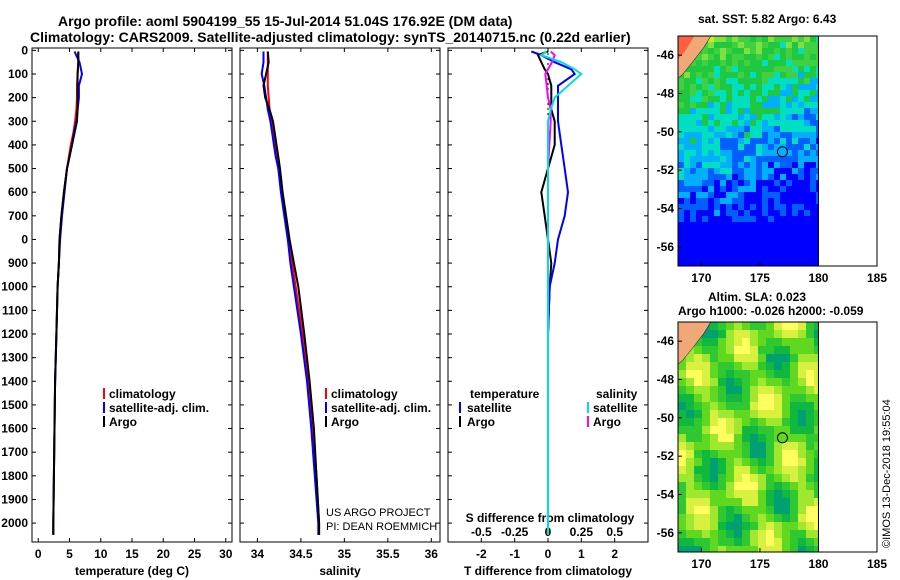 The height and width of the screenshot is (580, 900). Describe the element at coordinates (18, 169) in the screenshot. I see `y-tick-label: 500` at that location.